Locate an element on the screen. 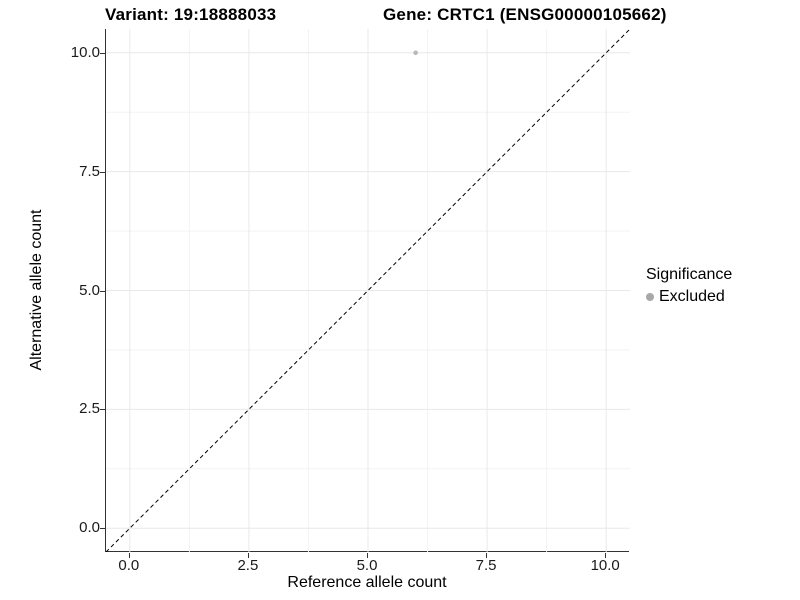  x-axis-title: Reference allele count is located at coordinates (367, 582).